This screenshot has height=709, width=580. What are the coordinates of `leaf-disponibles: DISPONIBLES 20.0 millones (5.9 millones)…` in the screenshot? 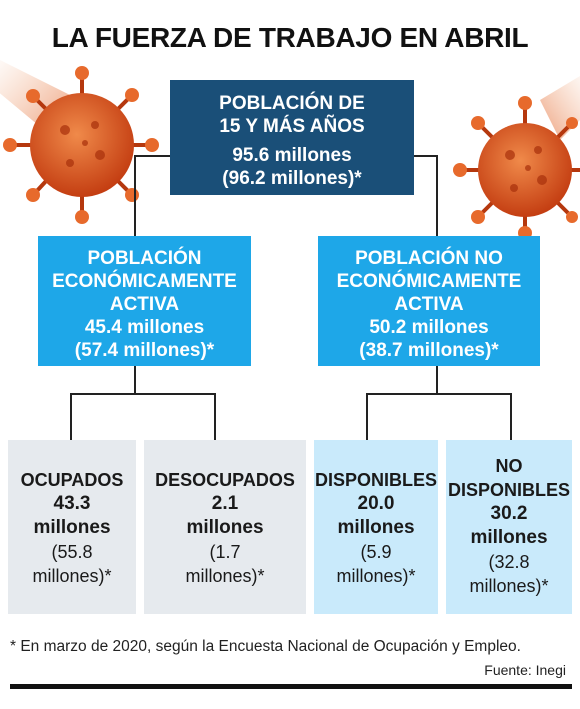 It's located at (376, 527).